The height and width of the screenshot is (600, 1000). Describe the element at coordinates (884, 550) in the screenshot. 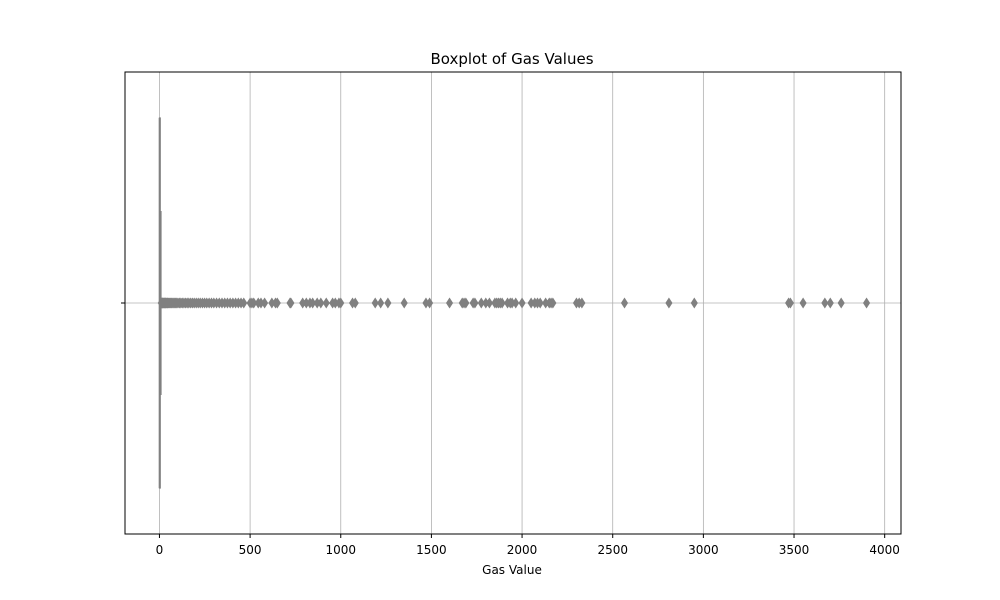

I see `x-tick-label: 4000` at that location.